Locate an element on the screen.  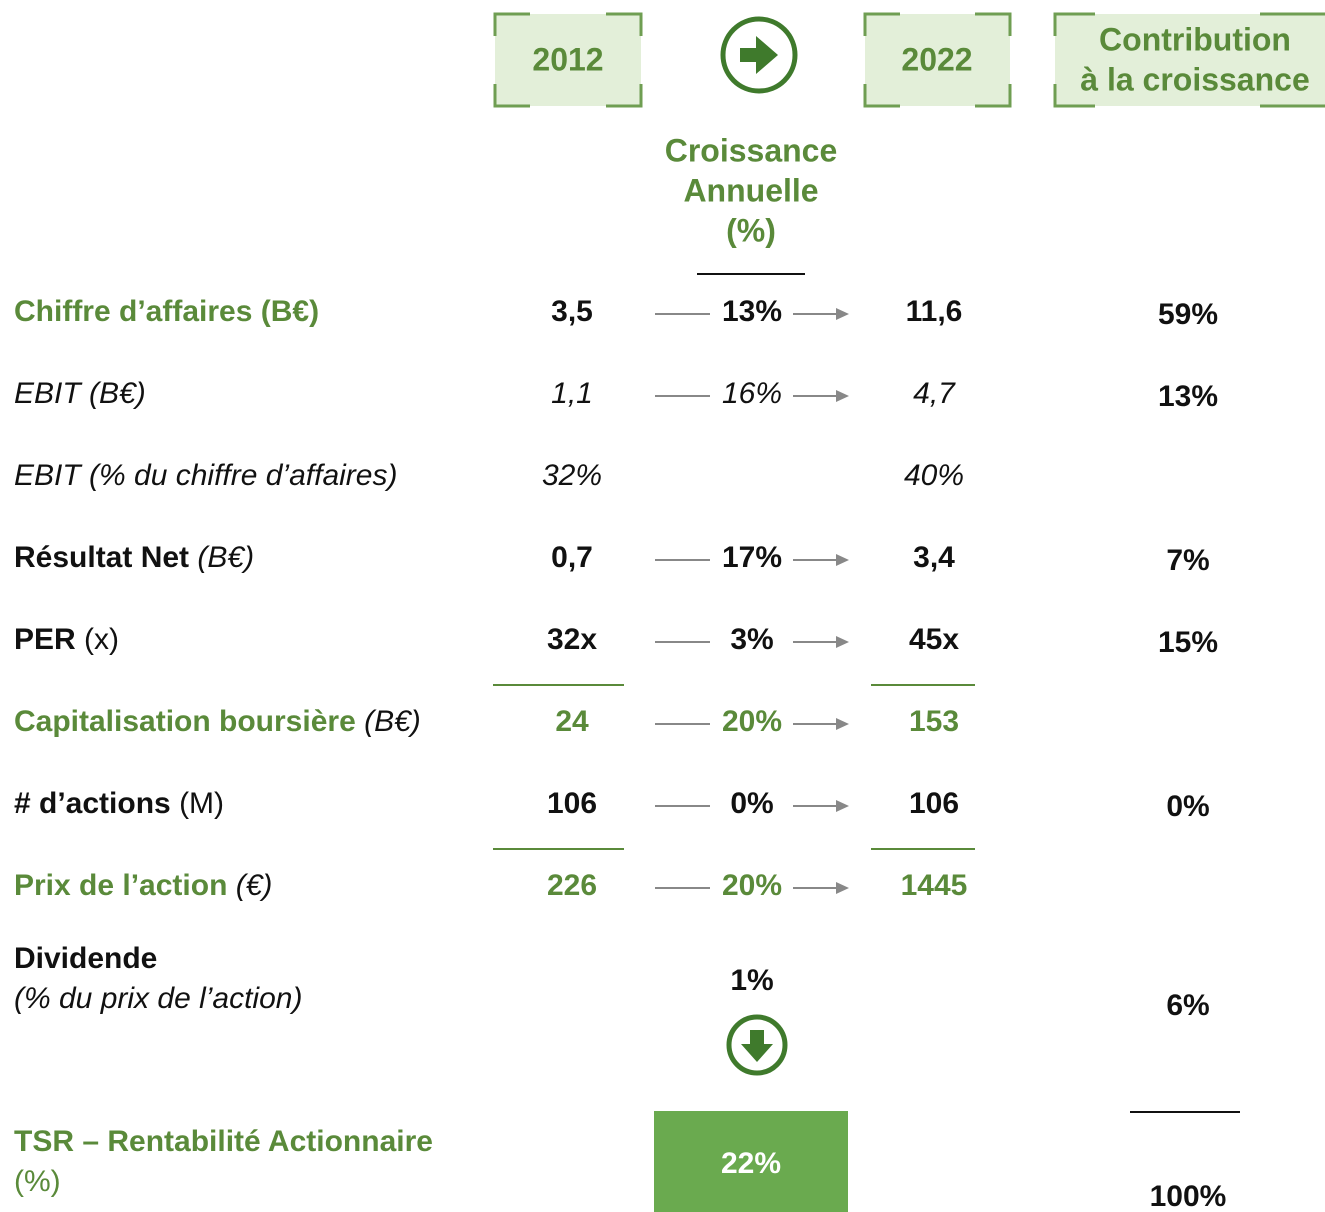
tsr-box is located at coordinates (751, 1161).